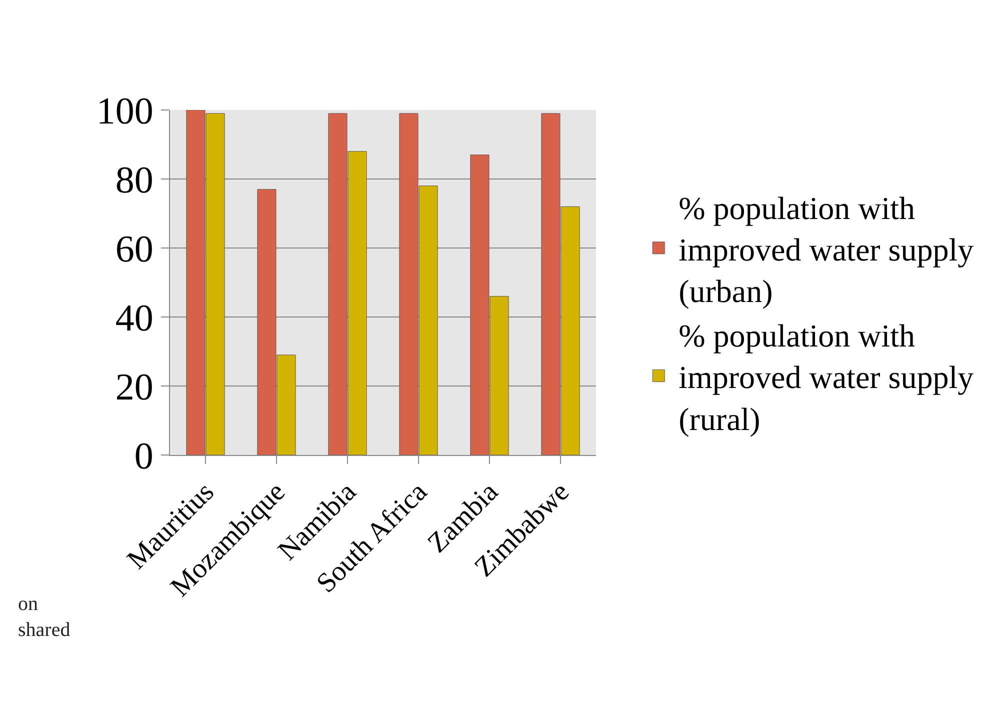 Image resolution: width=992 pixels, height=705 pixels. What do you see at coordinates (134, 318) in the screenshot?
I see `y-tick-label: 40` at bounding box center [134, 318].